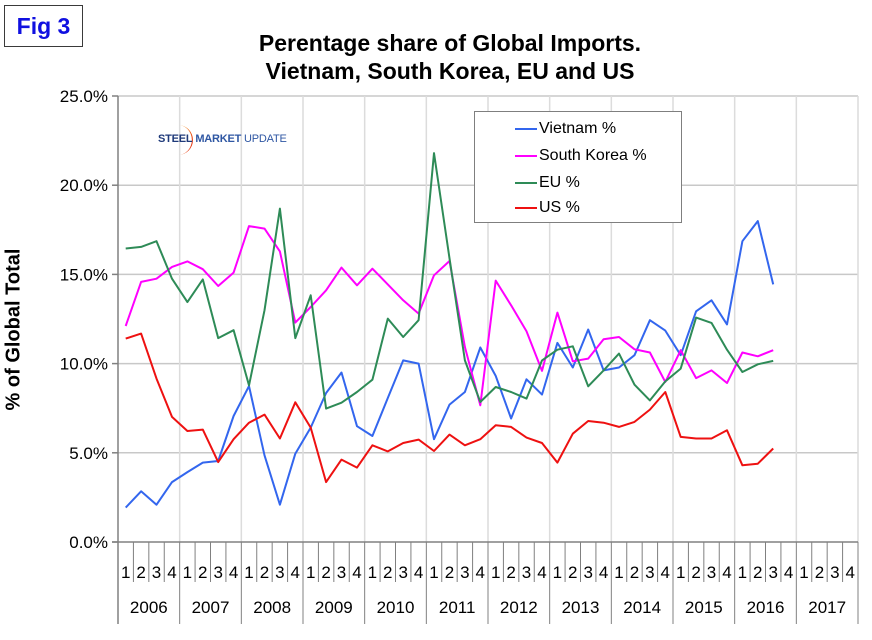  What do you see at coordinates (827, 607) in the screenshot?
I see `x-year-label: 2017` at bounding box center [827, 607].